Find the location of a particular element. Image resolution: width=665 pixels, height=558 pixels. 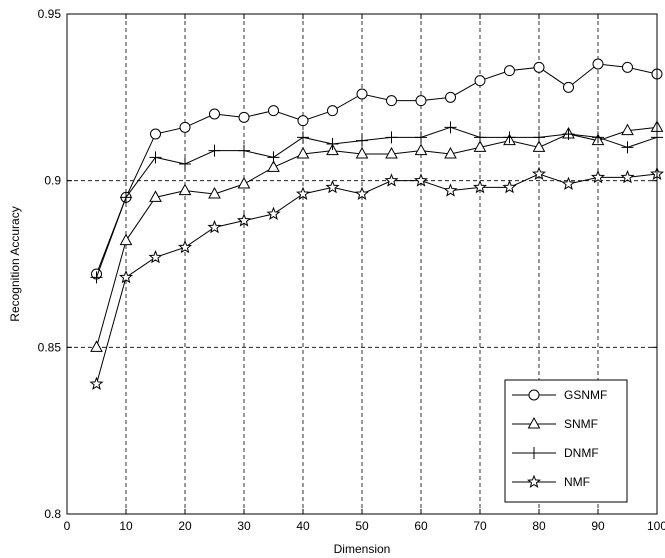

legend-item-gsnmf: GSNMF is located at coordinates (559, 395).